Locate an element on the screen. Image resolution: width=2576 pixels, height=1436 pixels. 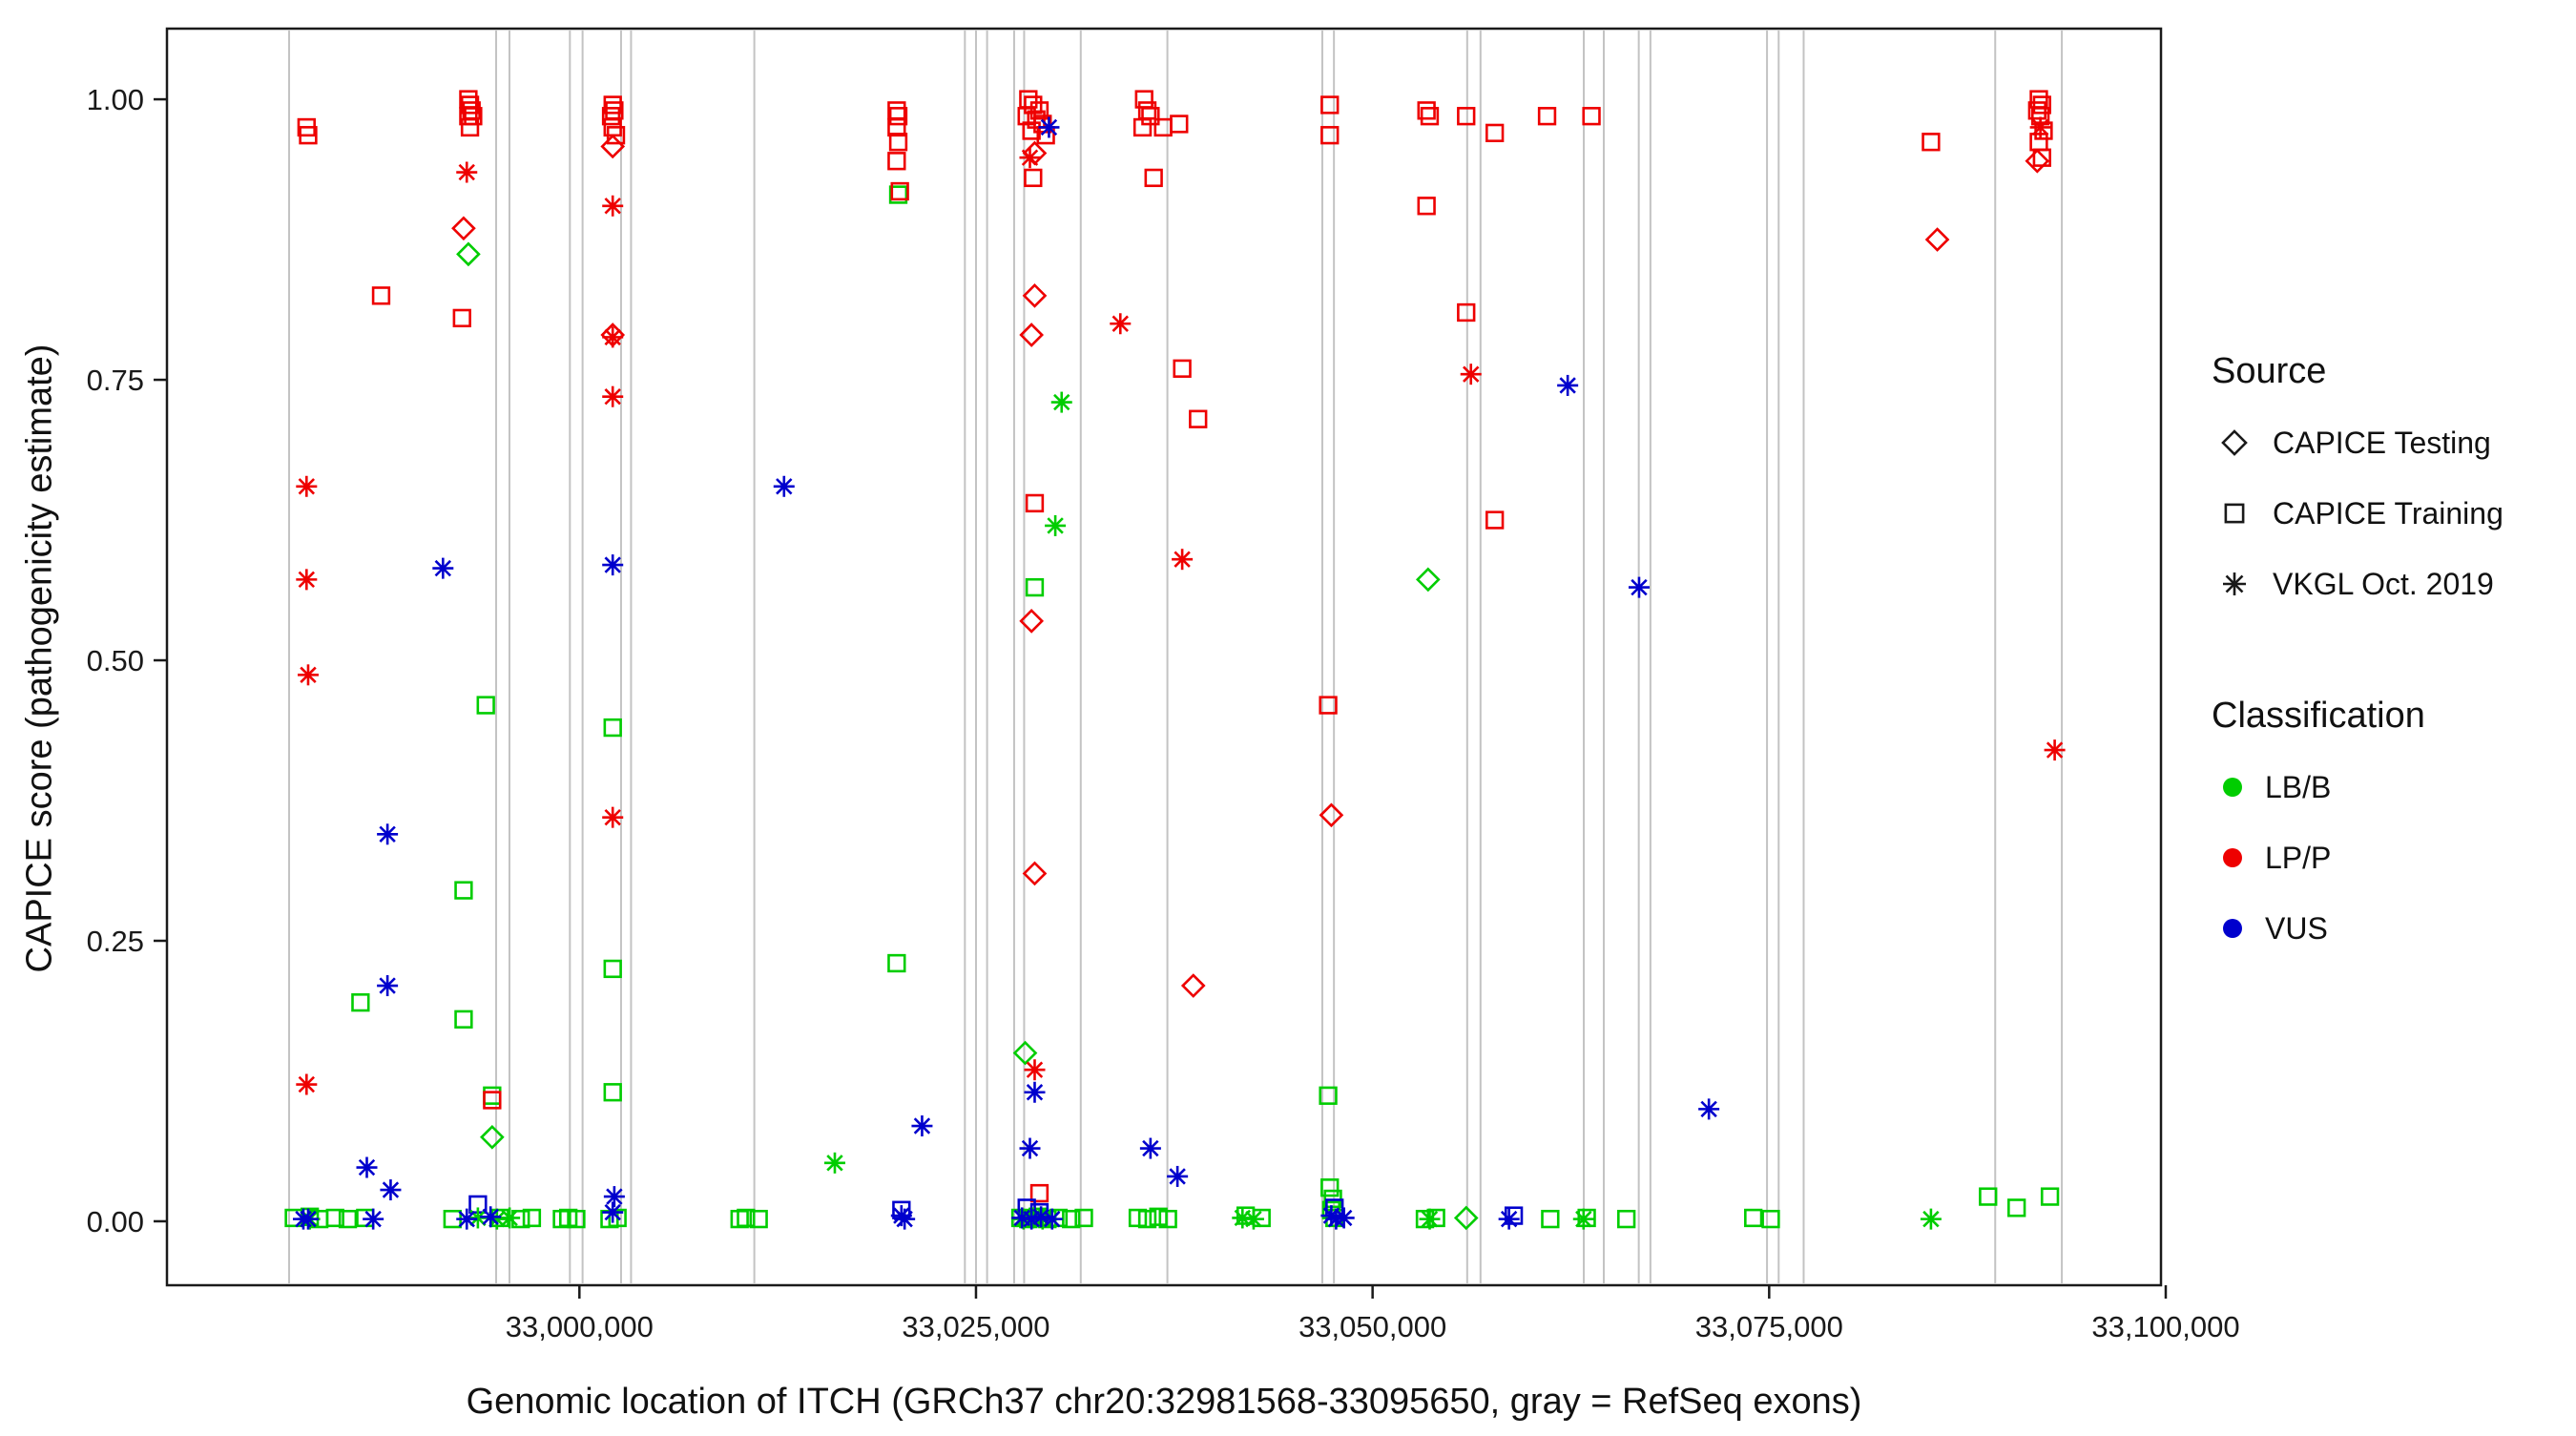
legend-source-label: CAPICE Training is located at coordinates (2388, 513).